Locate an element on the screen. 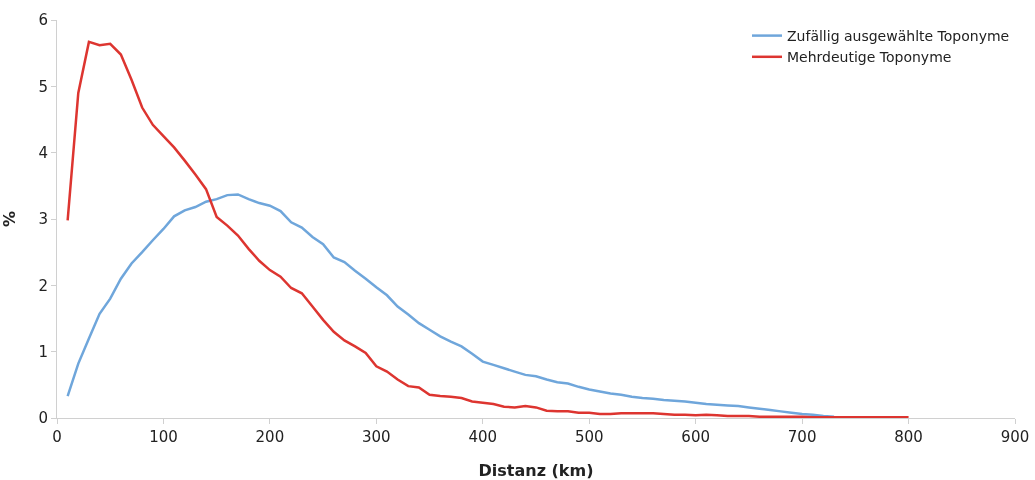 The image size is (1035, 480). x-tick-label: 600 is located at coordinates (695, 437).